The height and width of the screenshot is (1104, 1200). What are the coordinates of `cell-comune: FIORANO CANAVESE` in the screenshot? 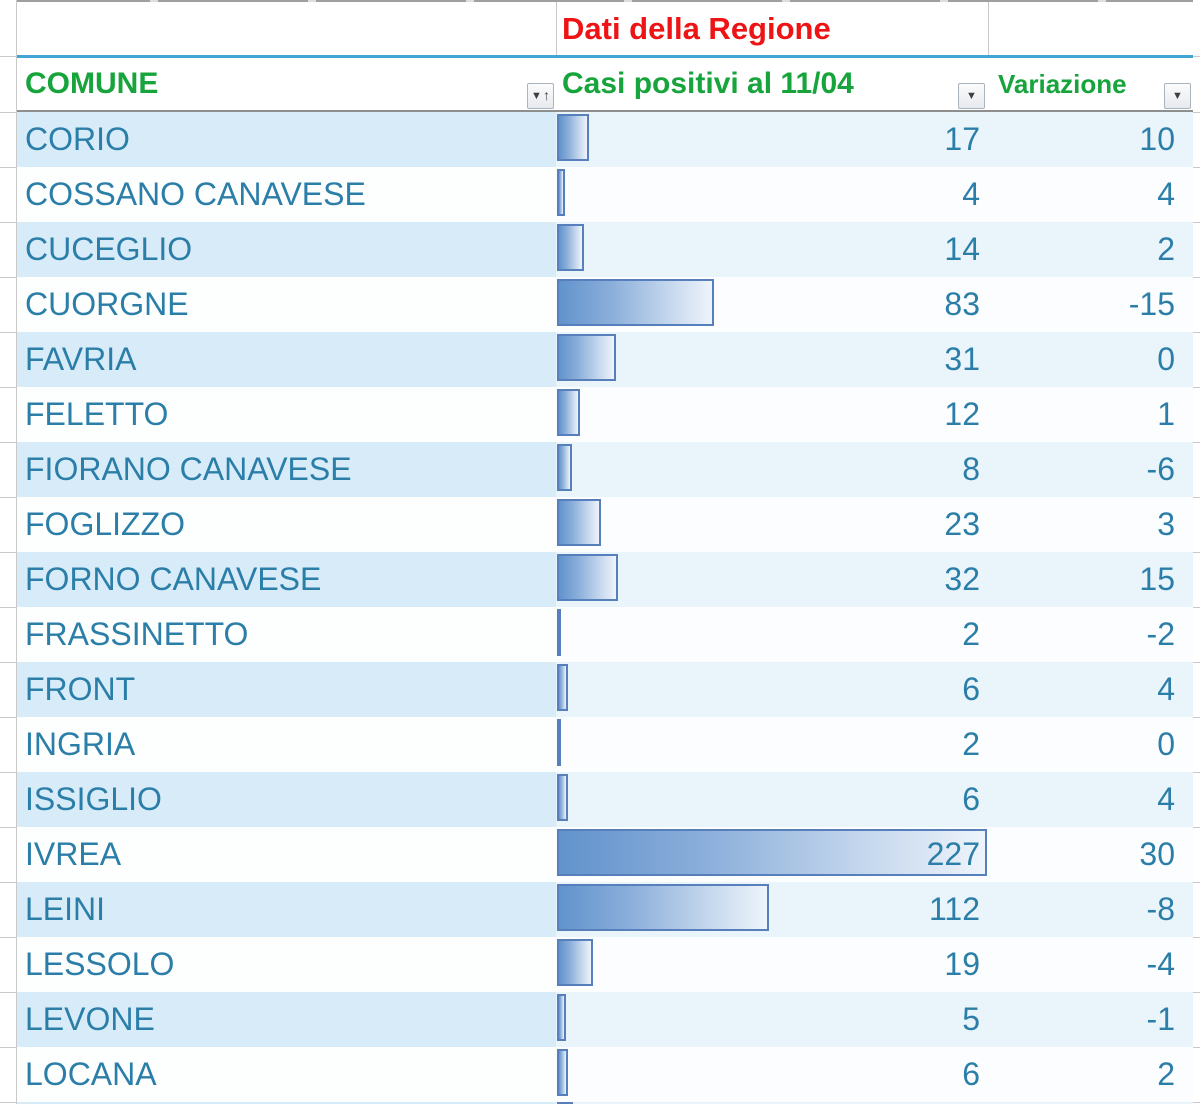 It's located at (286, 469).